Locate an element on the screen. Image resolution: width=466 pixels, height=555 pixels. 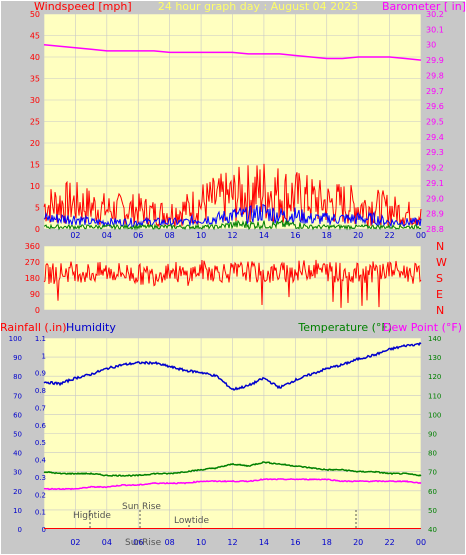
sunrise-marker-label: Sun Rise is located at coordinates (141, 507).